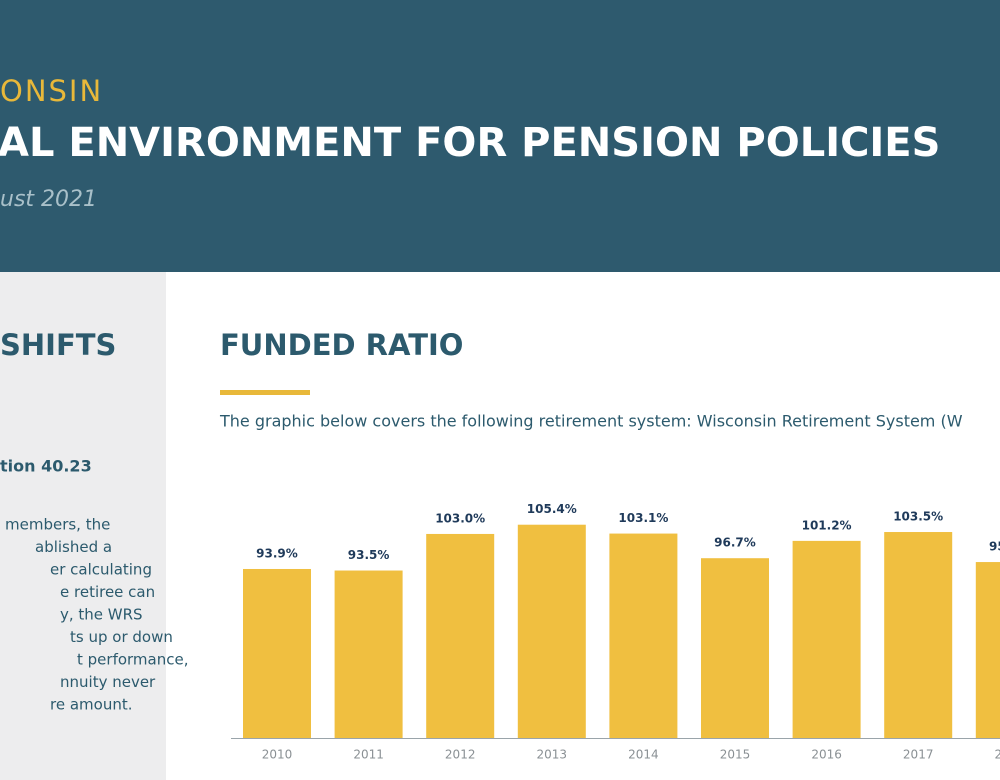  I want to click on heading-rule, so click(265, 392).